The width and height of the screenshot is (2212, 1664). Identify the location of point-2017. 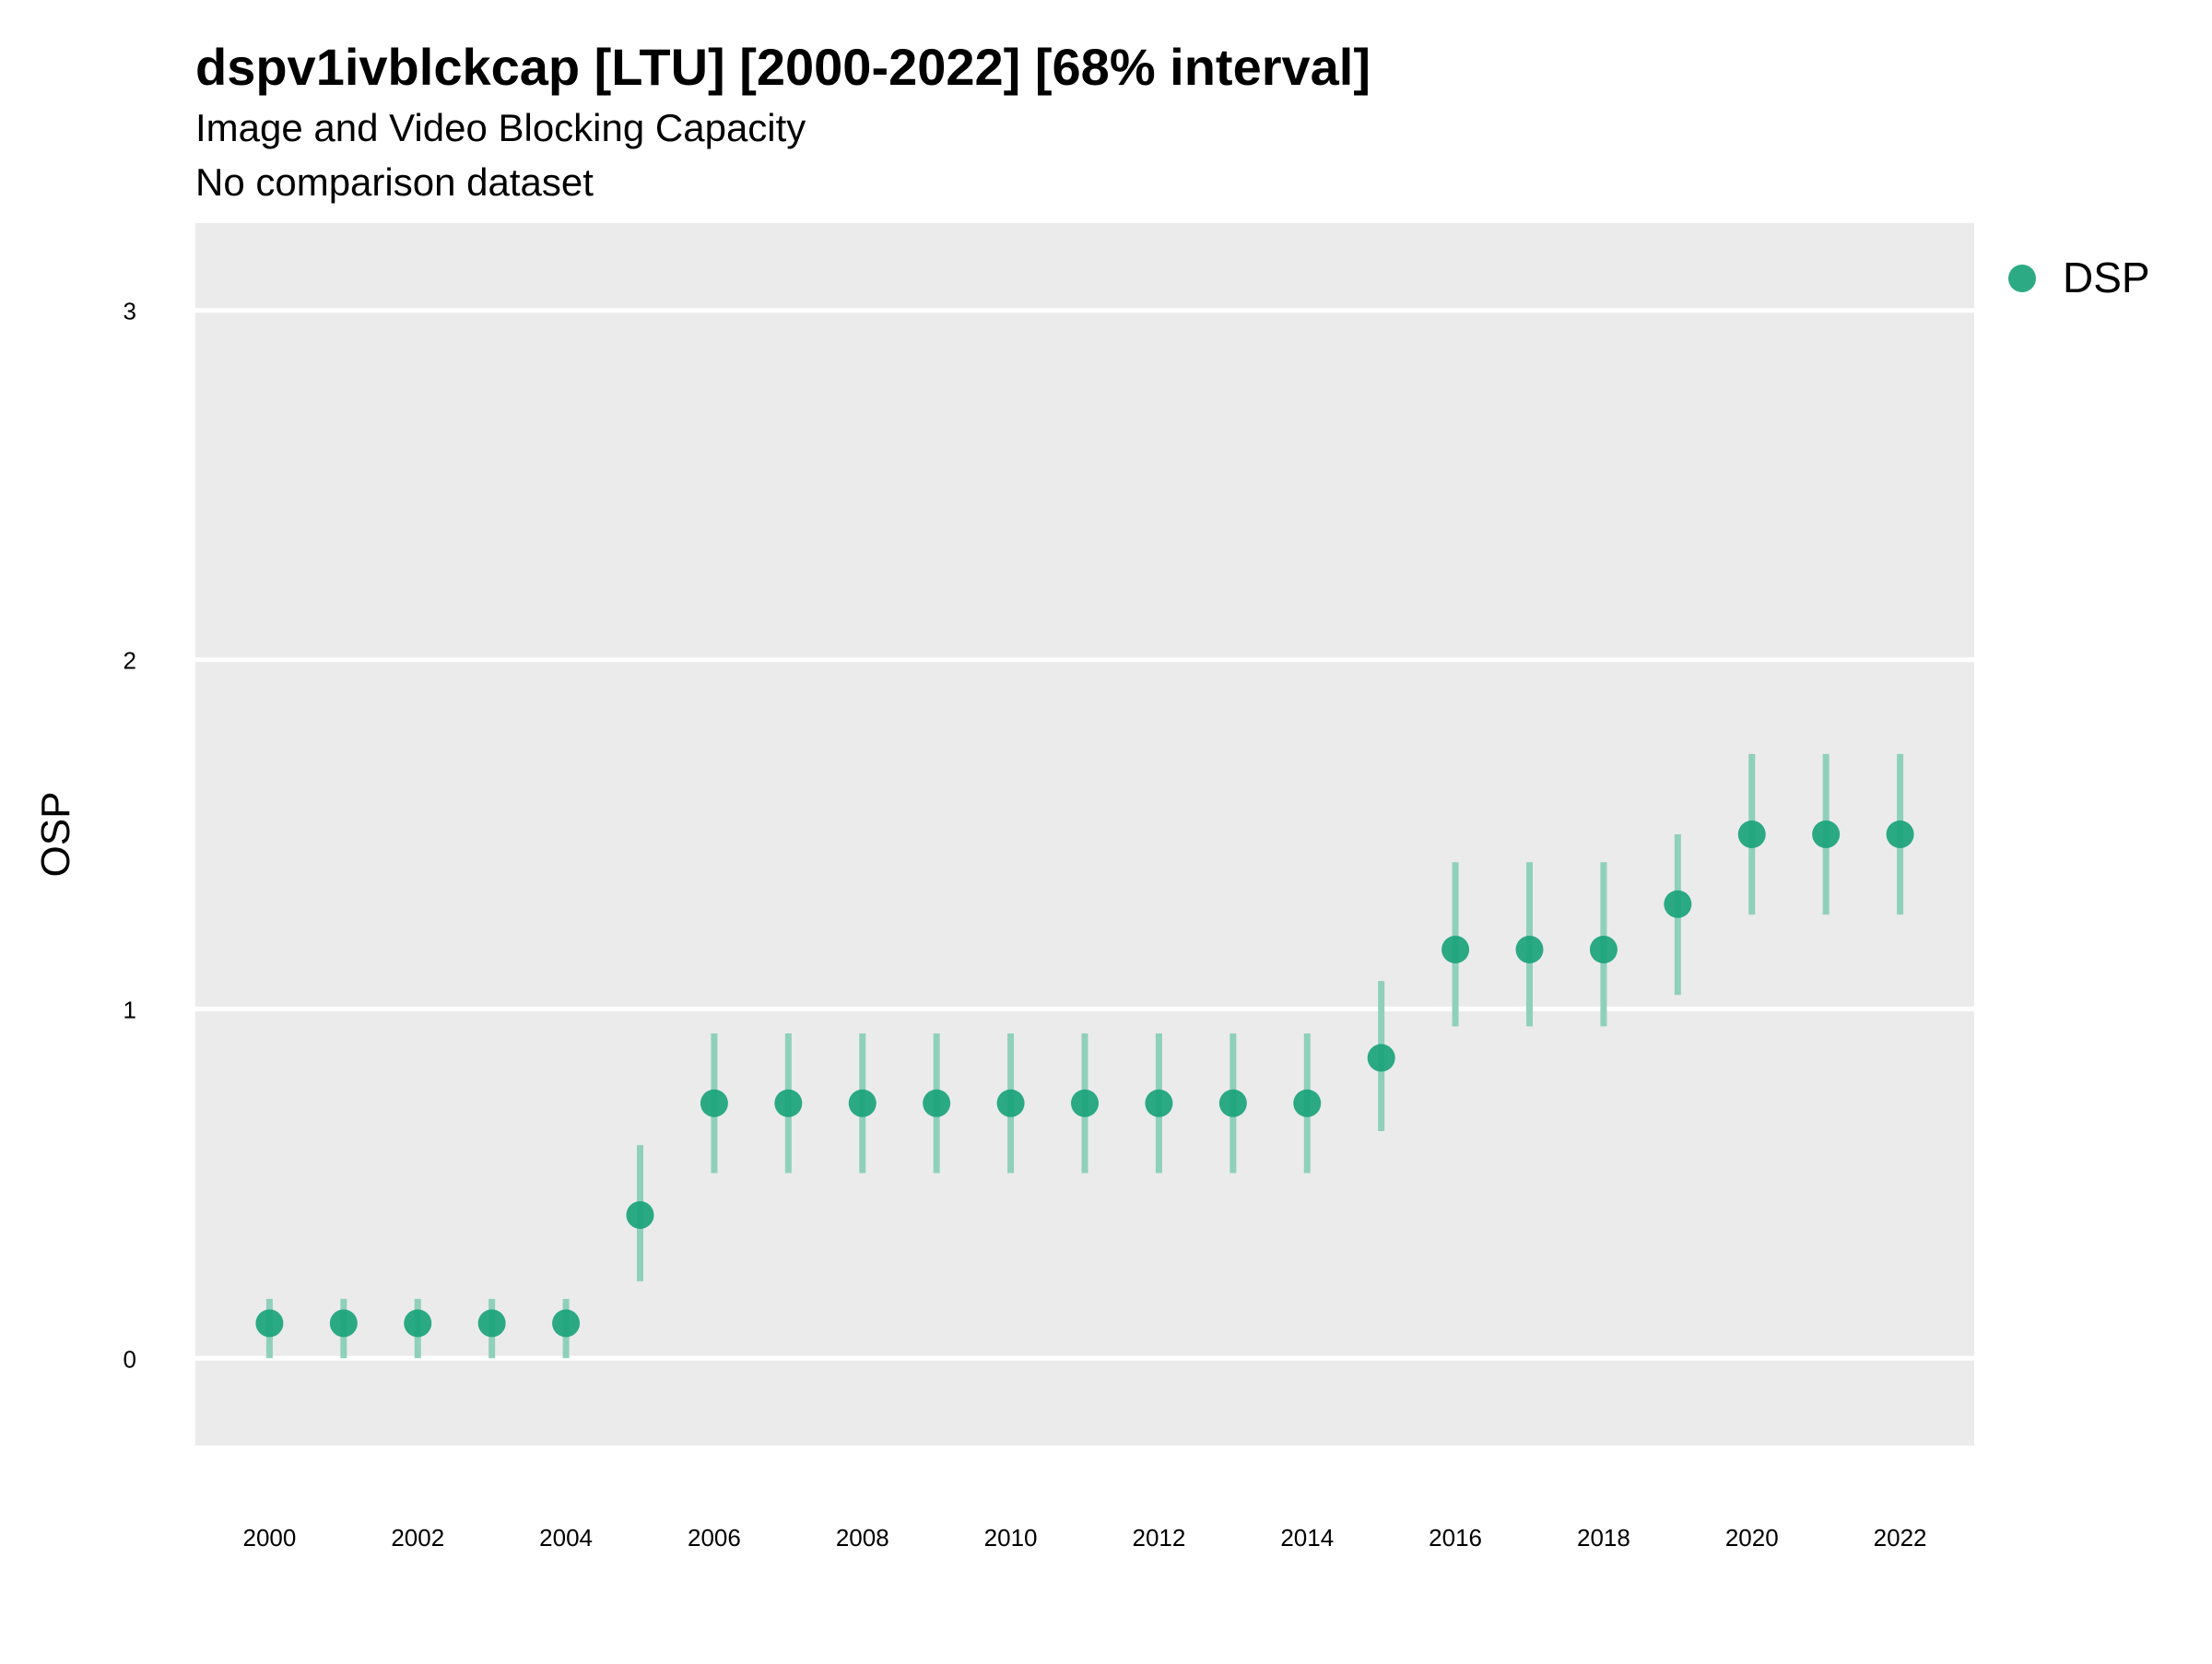
(1529, 950).